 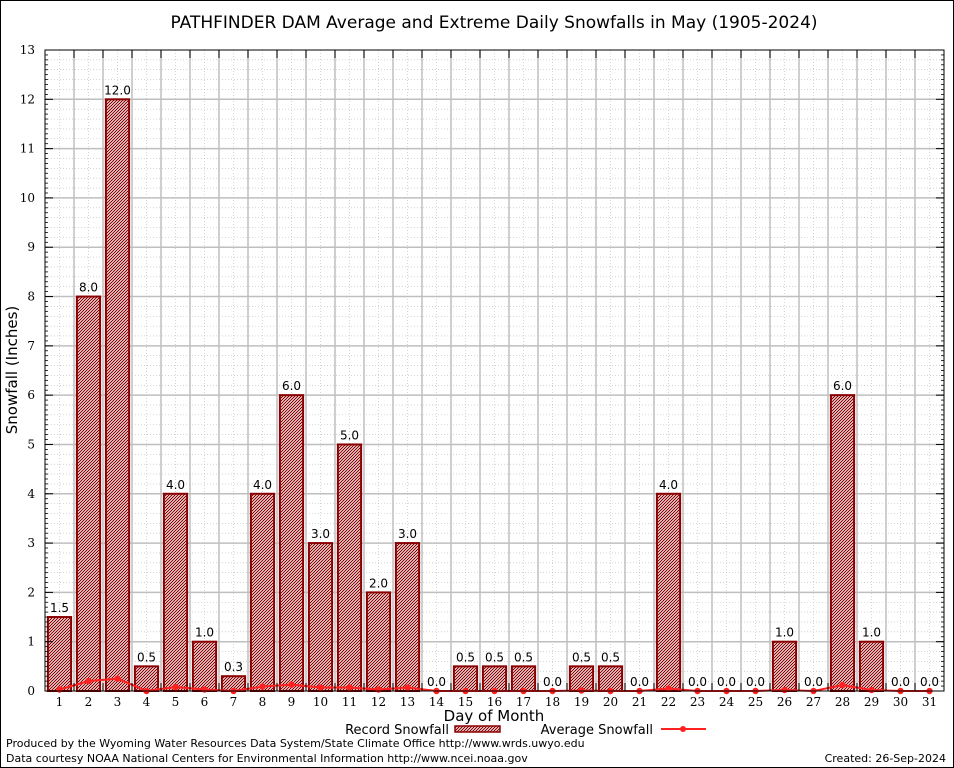 What do you see at coordinates (581, 702) in the screenshot?
I see `x-tick-label: 19` at bounding box center [581, 702].